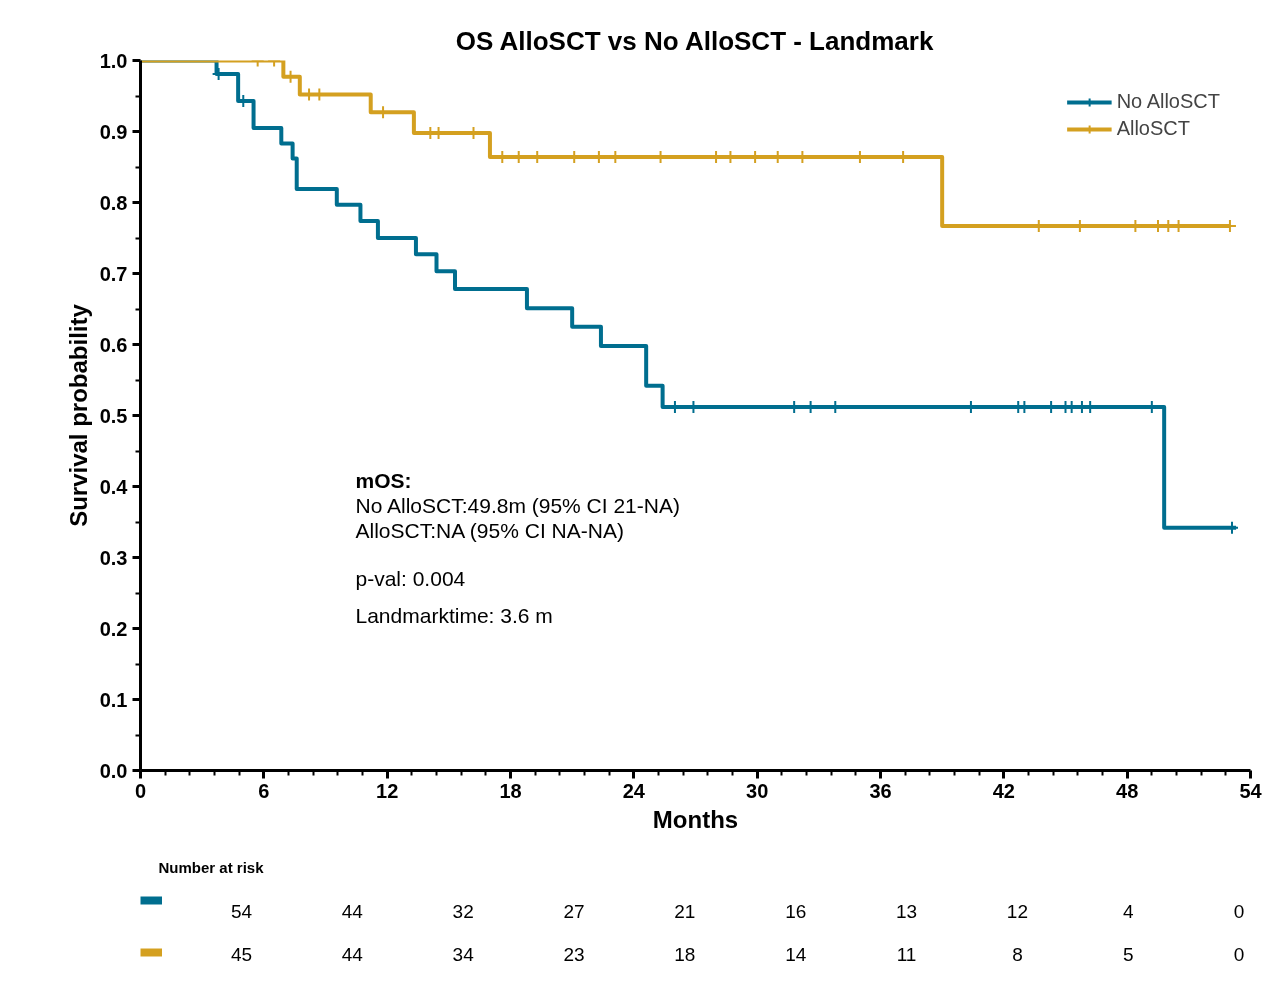  What do you see at coordinates (113, 770) in the screenshot?
I see `y-tick-label: 0.0` at bounding box center [113, 770].